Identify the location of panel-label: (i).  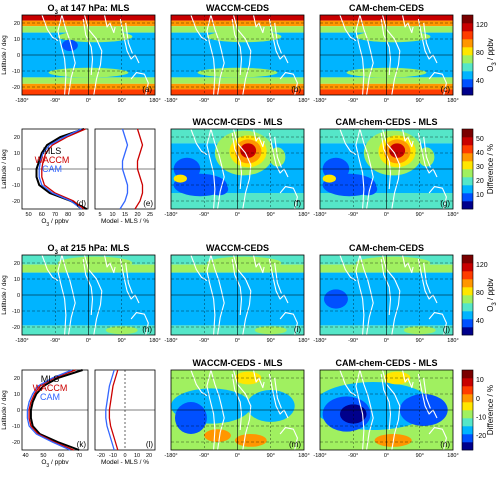
(297, 329).